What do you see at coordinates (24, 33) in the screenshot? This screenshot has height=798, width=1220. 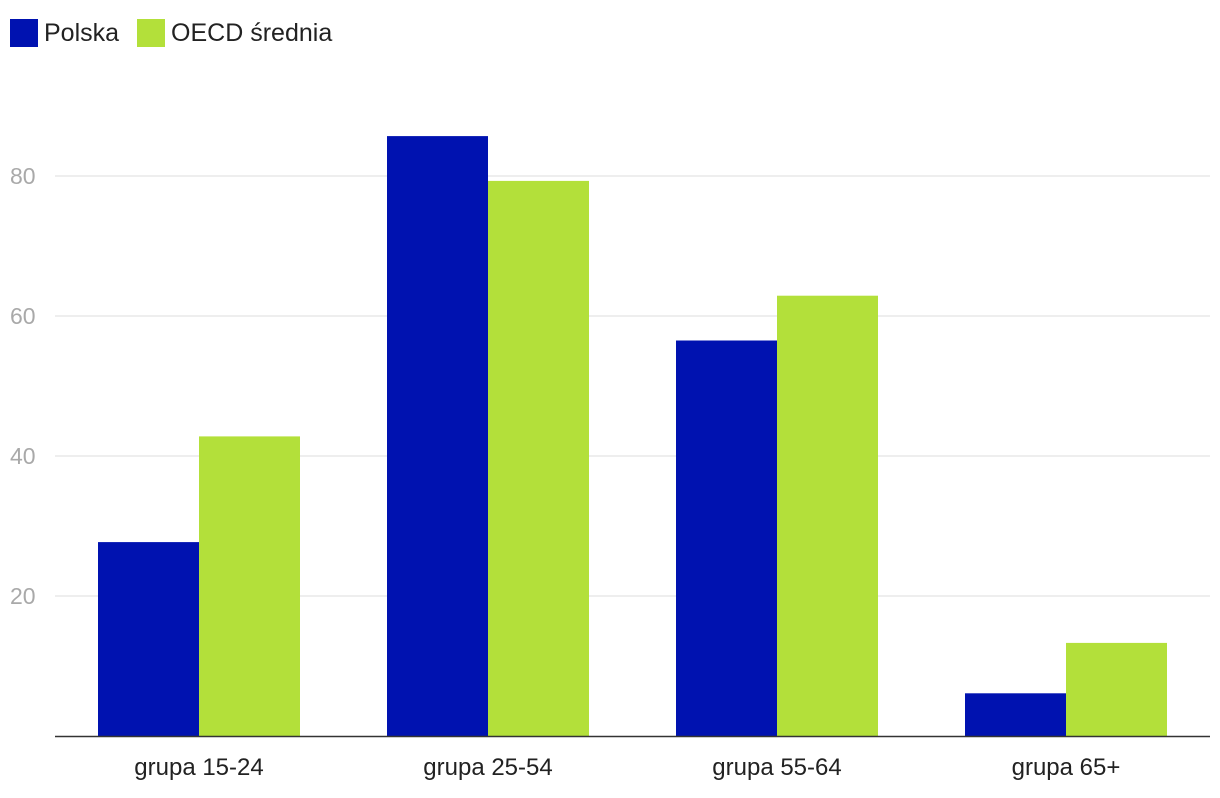 I see `legend-swatch-polska` at bounding box center [24, 33].